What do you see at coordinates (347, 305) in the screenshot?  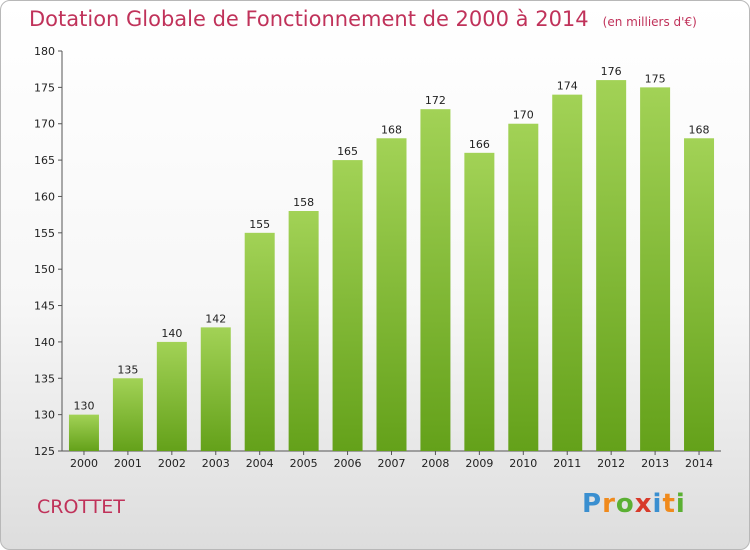 I see `bar-2006` at bounding box center [347, 305].